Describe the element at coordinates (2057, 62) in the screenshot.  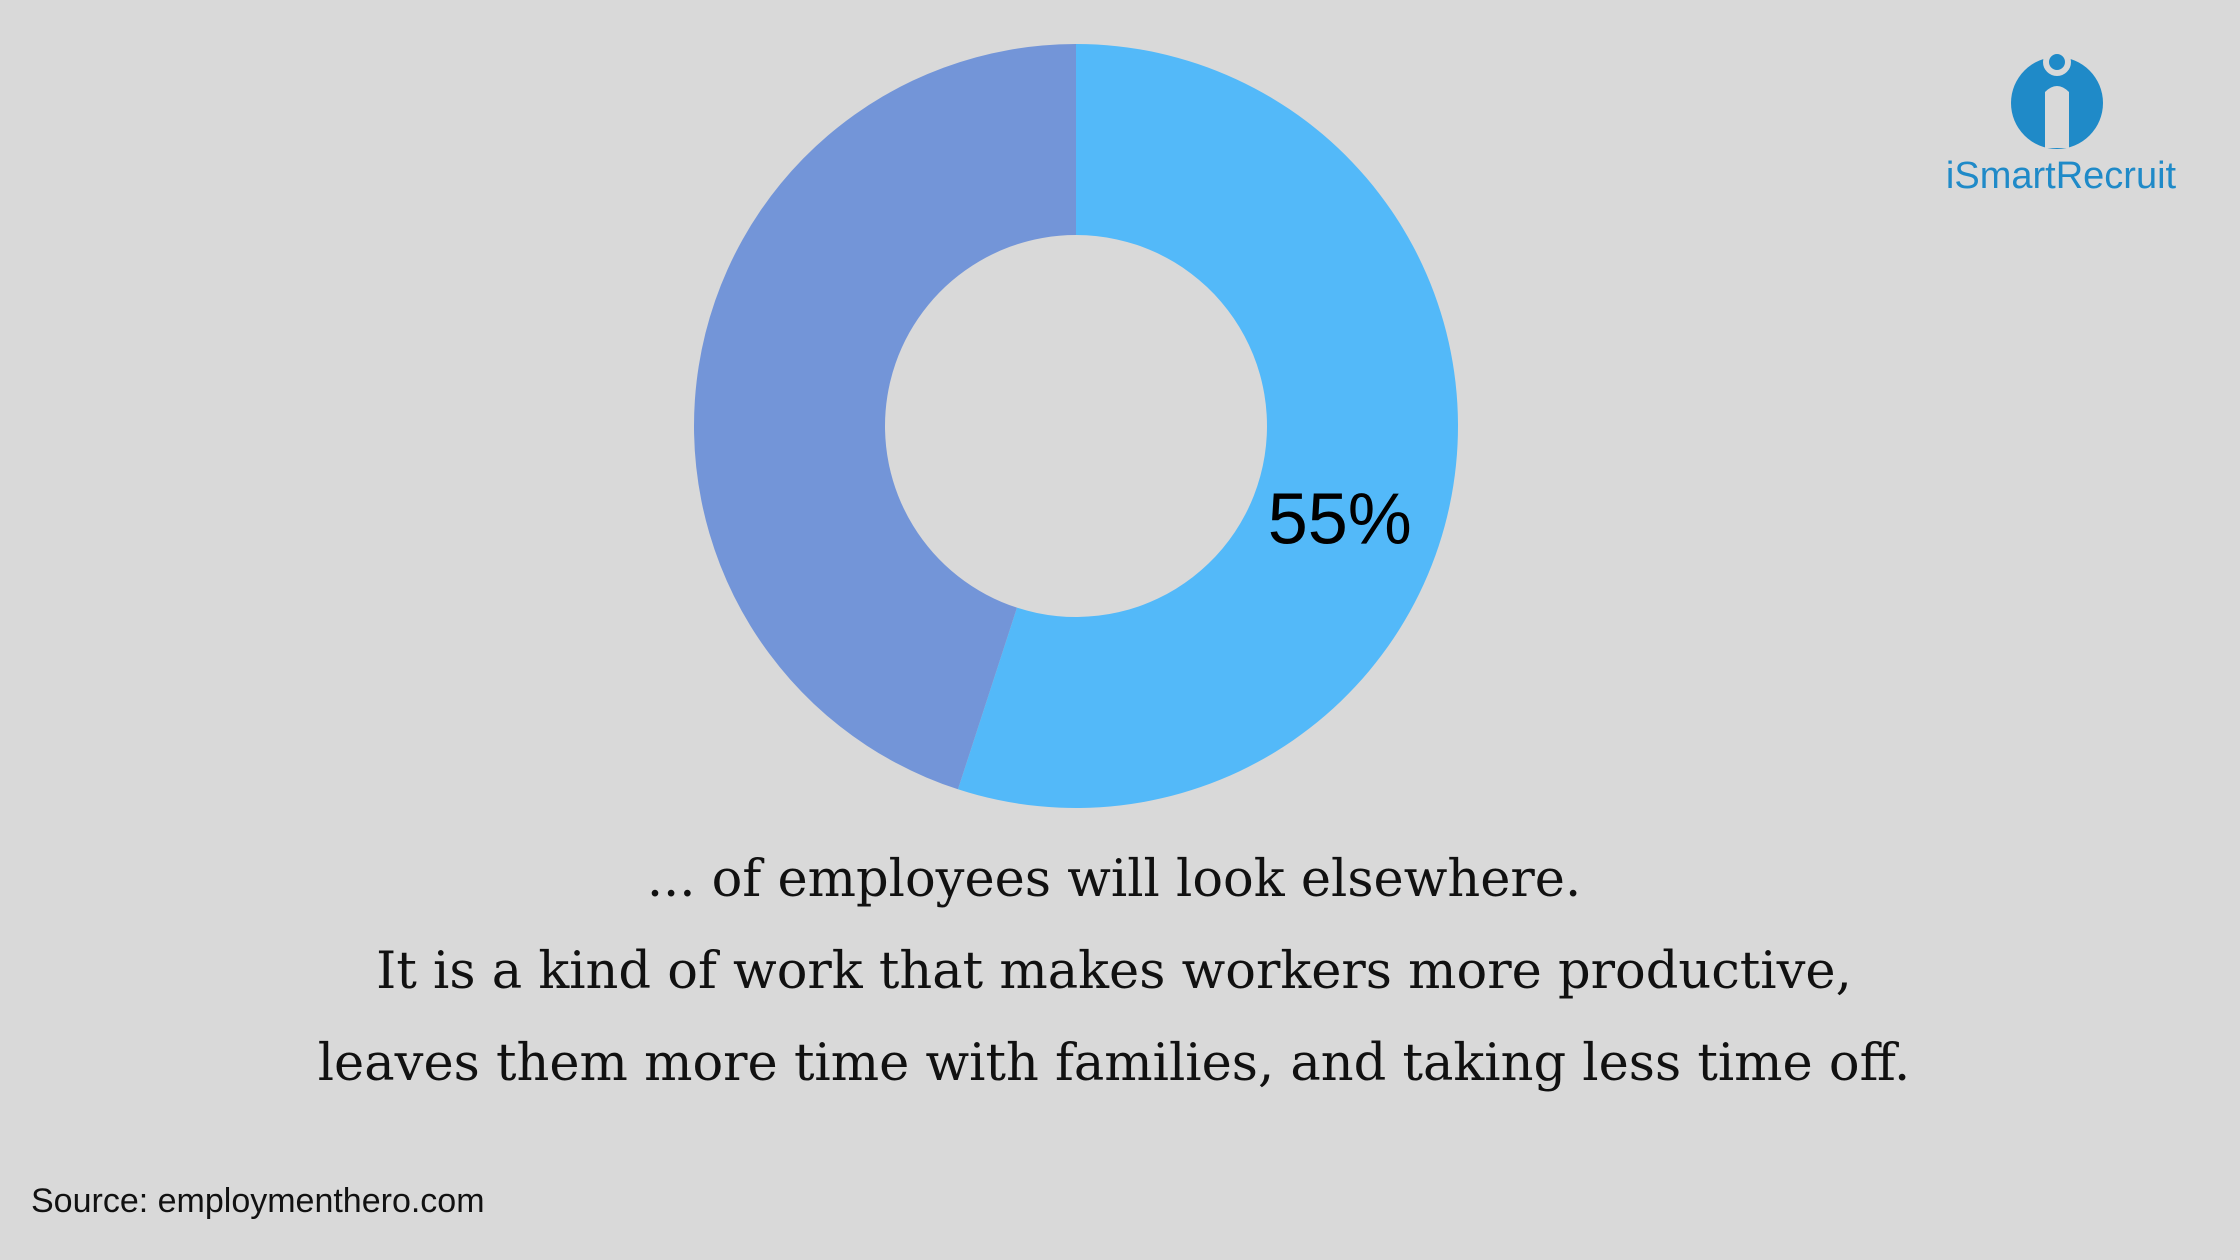
I see `logo-icon-dot` at that location.